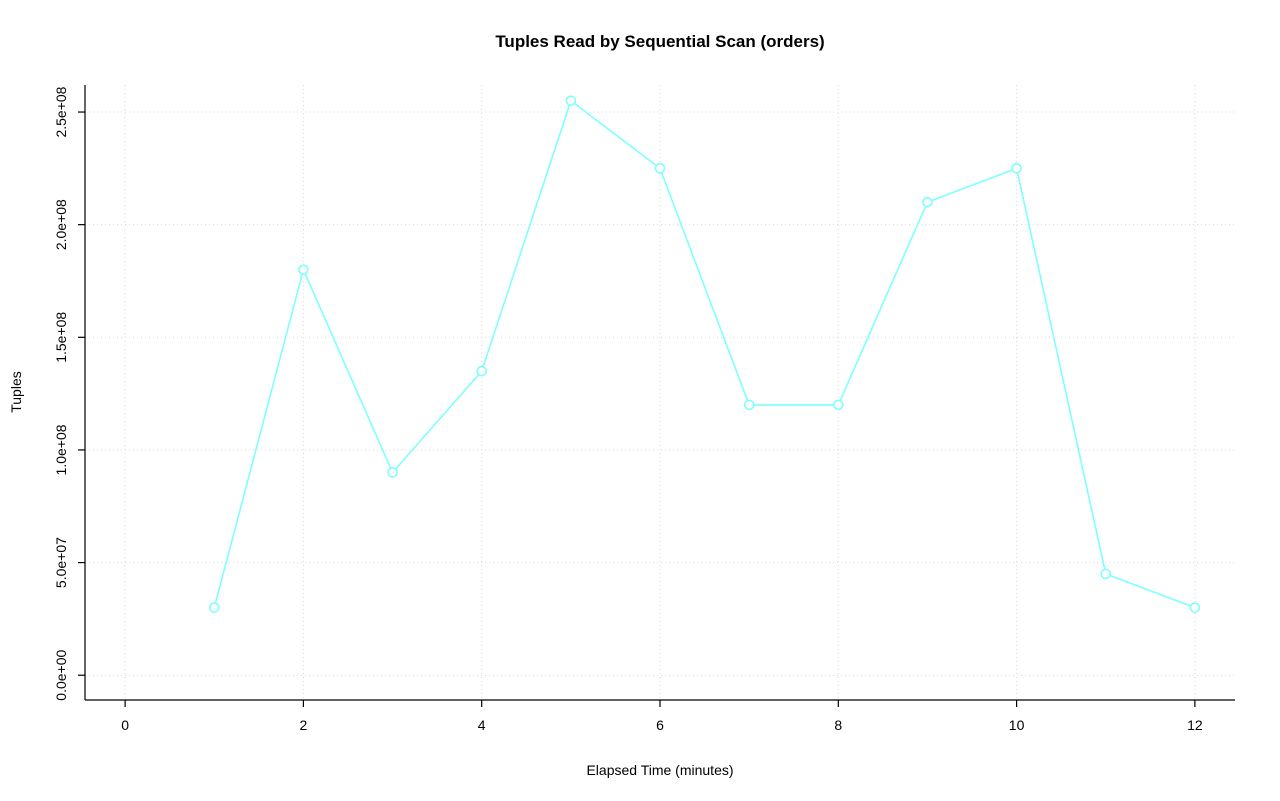  Describe the element at coordinates (61, 337) in the screenshot. I see `svg-text: 1.5e+08` at that location.